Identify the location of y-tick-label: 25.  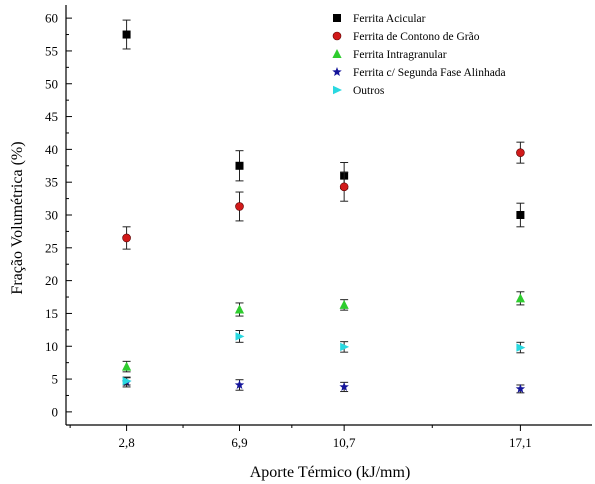
(51, 247).